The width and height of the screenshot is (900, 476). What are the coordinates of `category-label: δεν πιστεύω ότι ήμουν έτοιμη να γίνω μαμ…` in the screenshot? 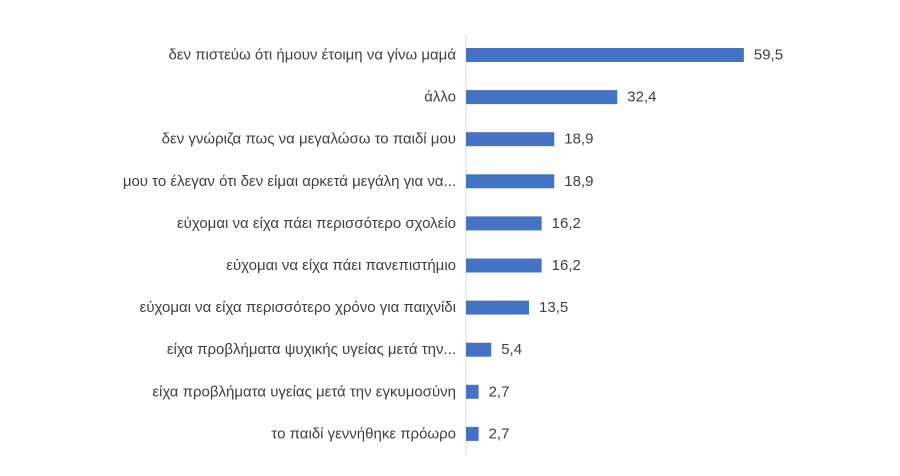 It's located at (313, 55).